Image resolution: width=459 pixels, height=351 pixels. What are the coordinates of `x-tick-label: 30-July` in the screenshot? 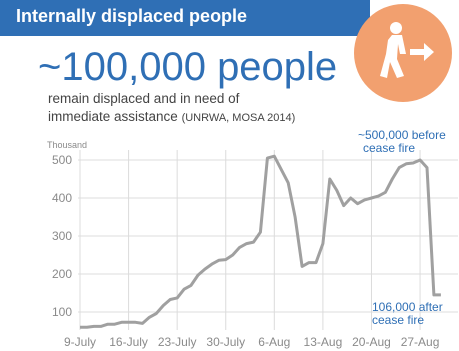 It's located at (225, 342).